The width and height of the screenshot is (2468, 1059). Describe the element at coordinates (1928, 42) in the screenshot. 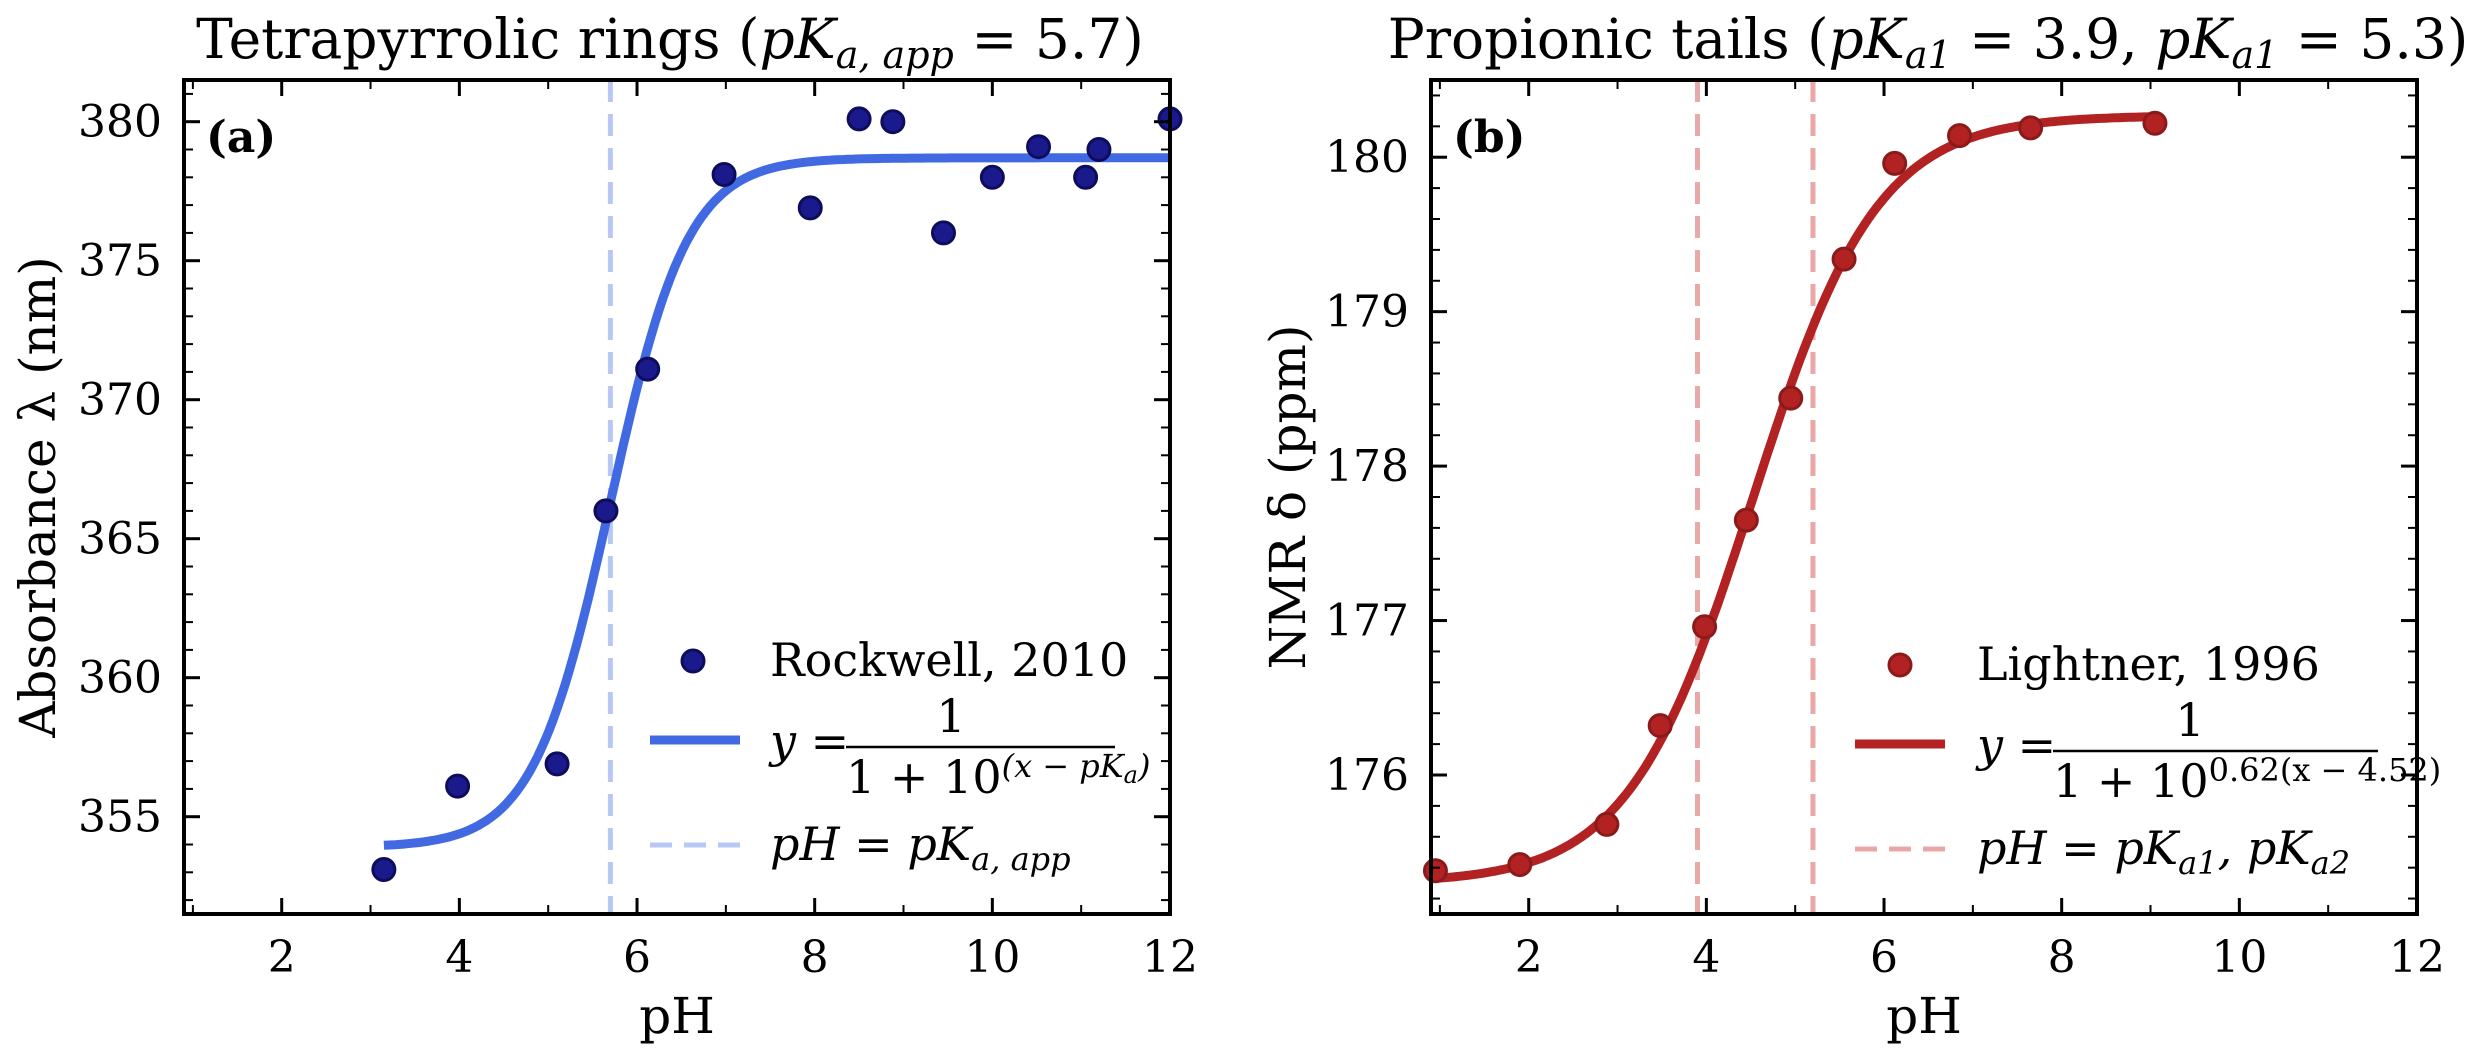

I see `panel-b-title: Propionic tails (pKa1 = 3.9, pKa1 = 5.3)` at that location.